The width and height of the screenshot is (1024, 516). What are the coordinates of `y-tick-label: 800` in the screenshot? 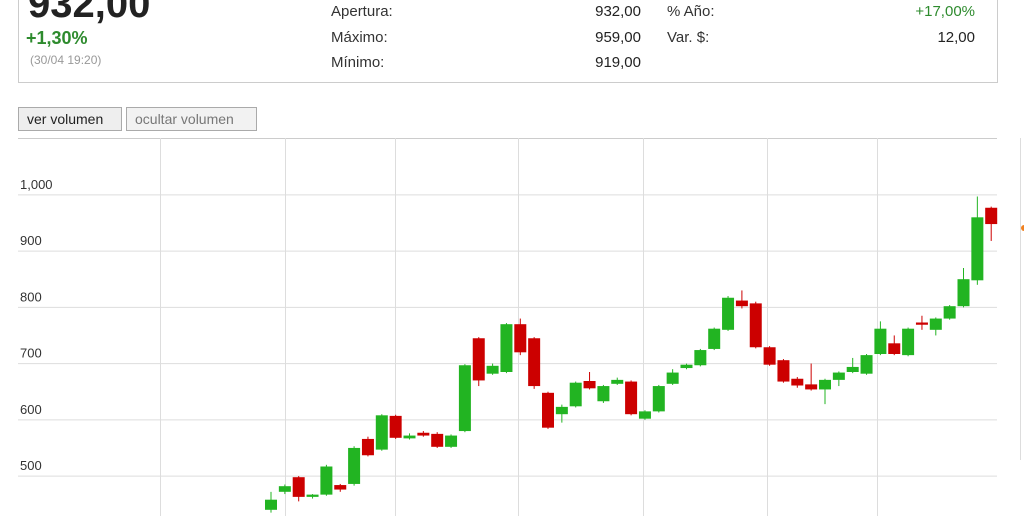 It's located at (31, 296).